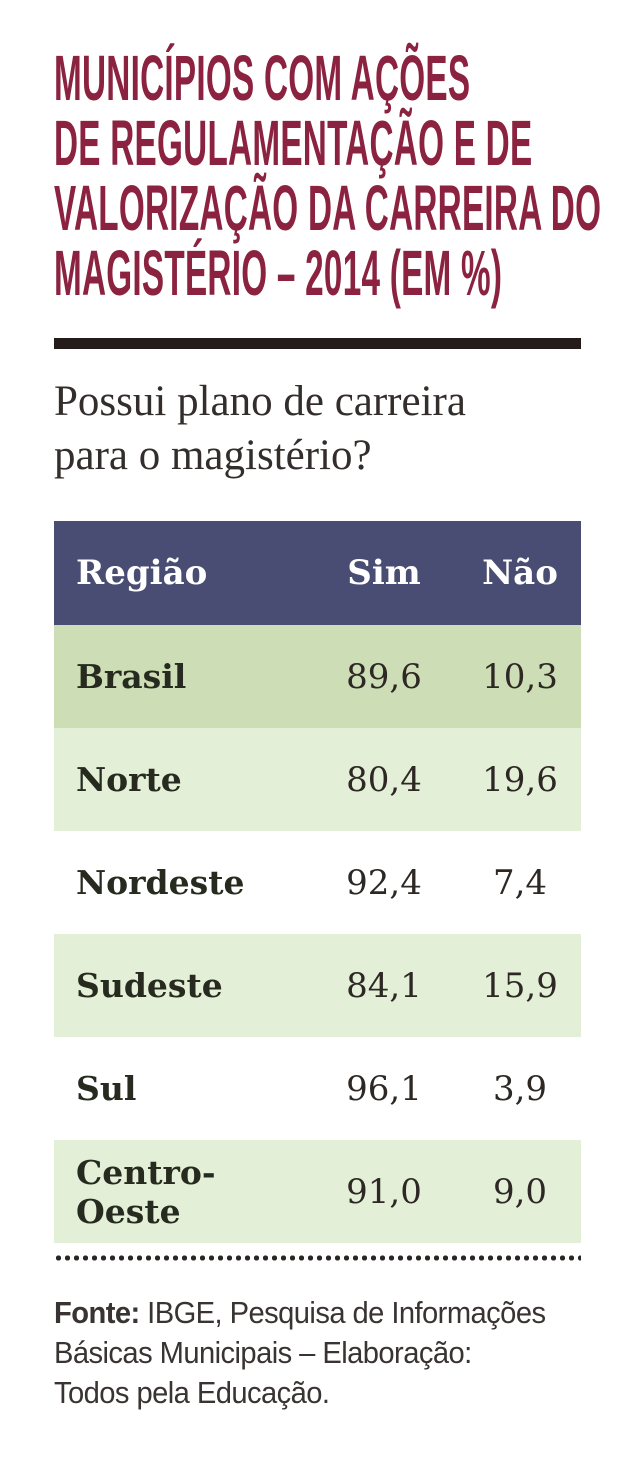 The image size is (637, 1464). I want to click on value-sim: 92,4, so click(384, 882).